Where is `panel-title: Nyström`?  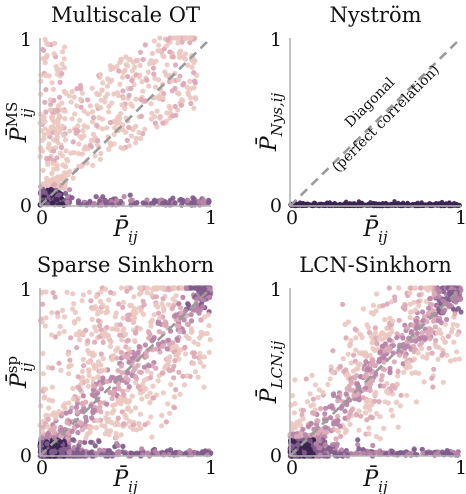 panel-title: Nyström is located at coordinates (375, 15).